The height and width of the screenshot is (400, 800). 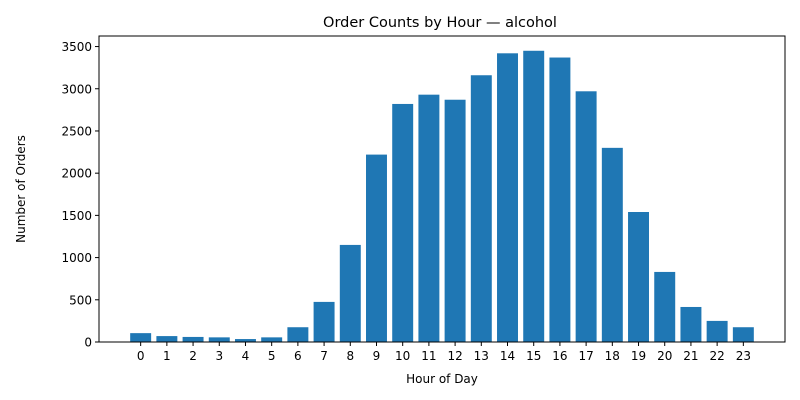 I want to click on x-tick-label: 7, so click(x=324, y=356).